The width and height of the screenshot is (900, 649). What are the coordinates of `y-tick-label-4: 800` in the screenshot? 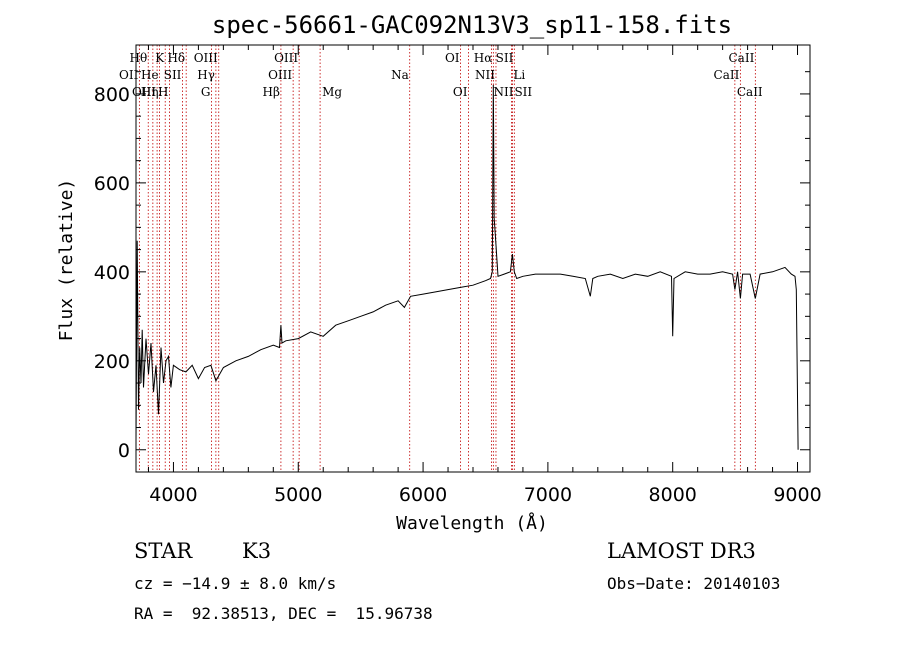 It's located at (112, 95).